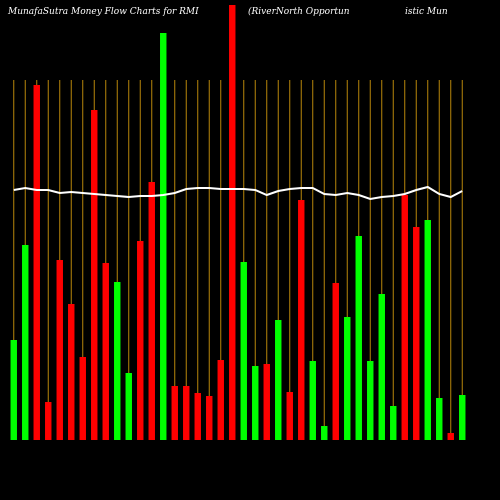  What do you see at coordinates (238, 193) in the screenshot?
I see `money-flow-line` at bounding box center [238, 193].